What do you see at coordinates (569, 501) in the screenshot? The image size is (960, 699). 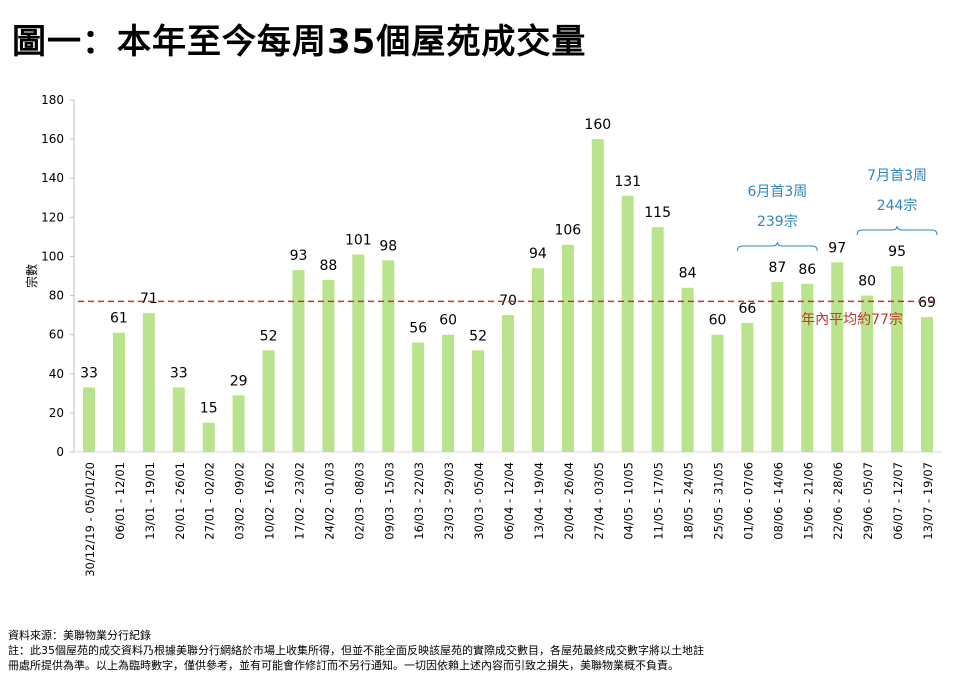 I see `x-tick-label: 20/04 - 26/04` at bounding box center [569, 501].